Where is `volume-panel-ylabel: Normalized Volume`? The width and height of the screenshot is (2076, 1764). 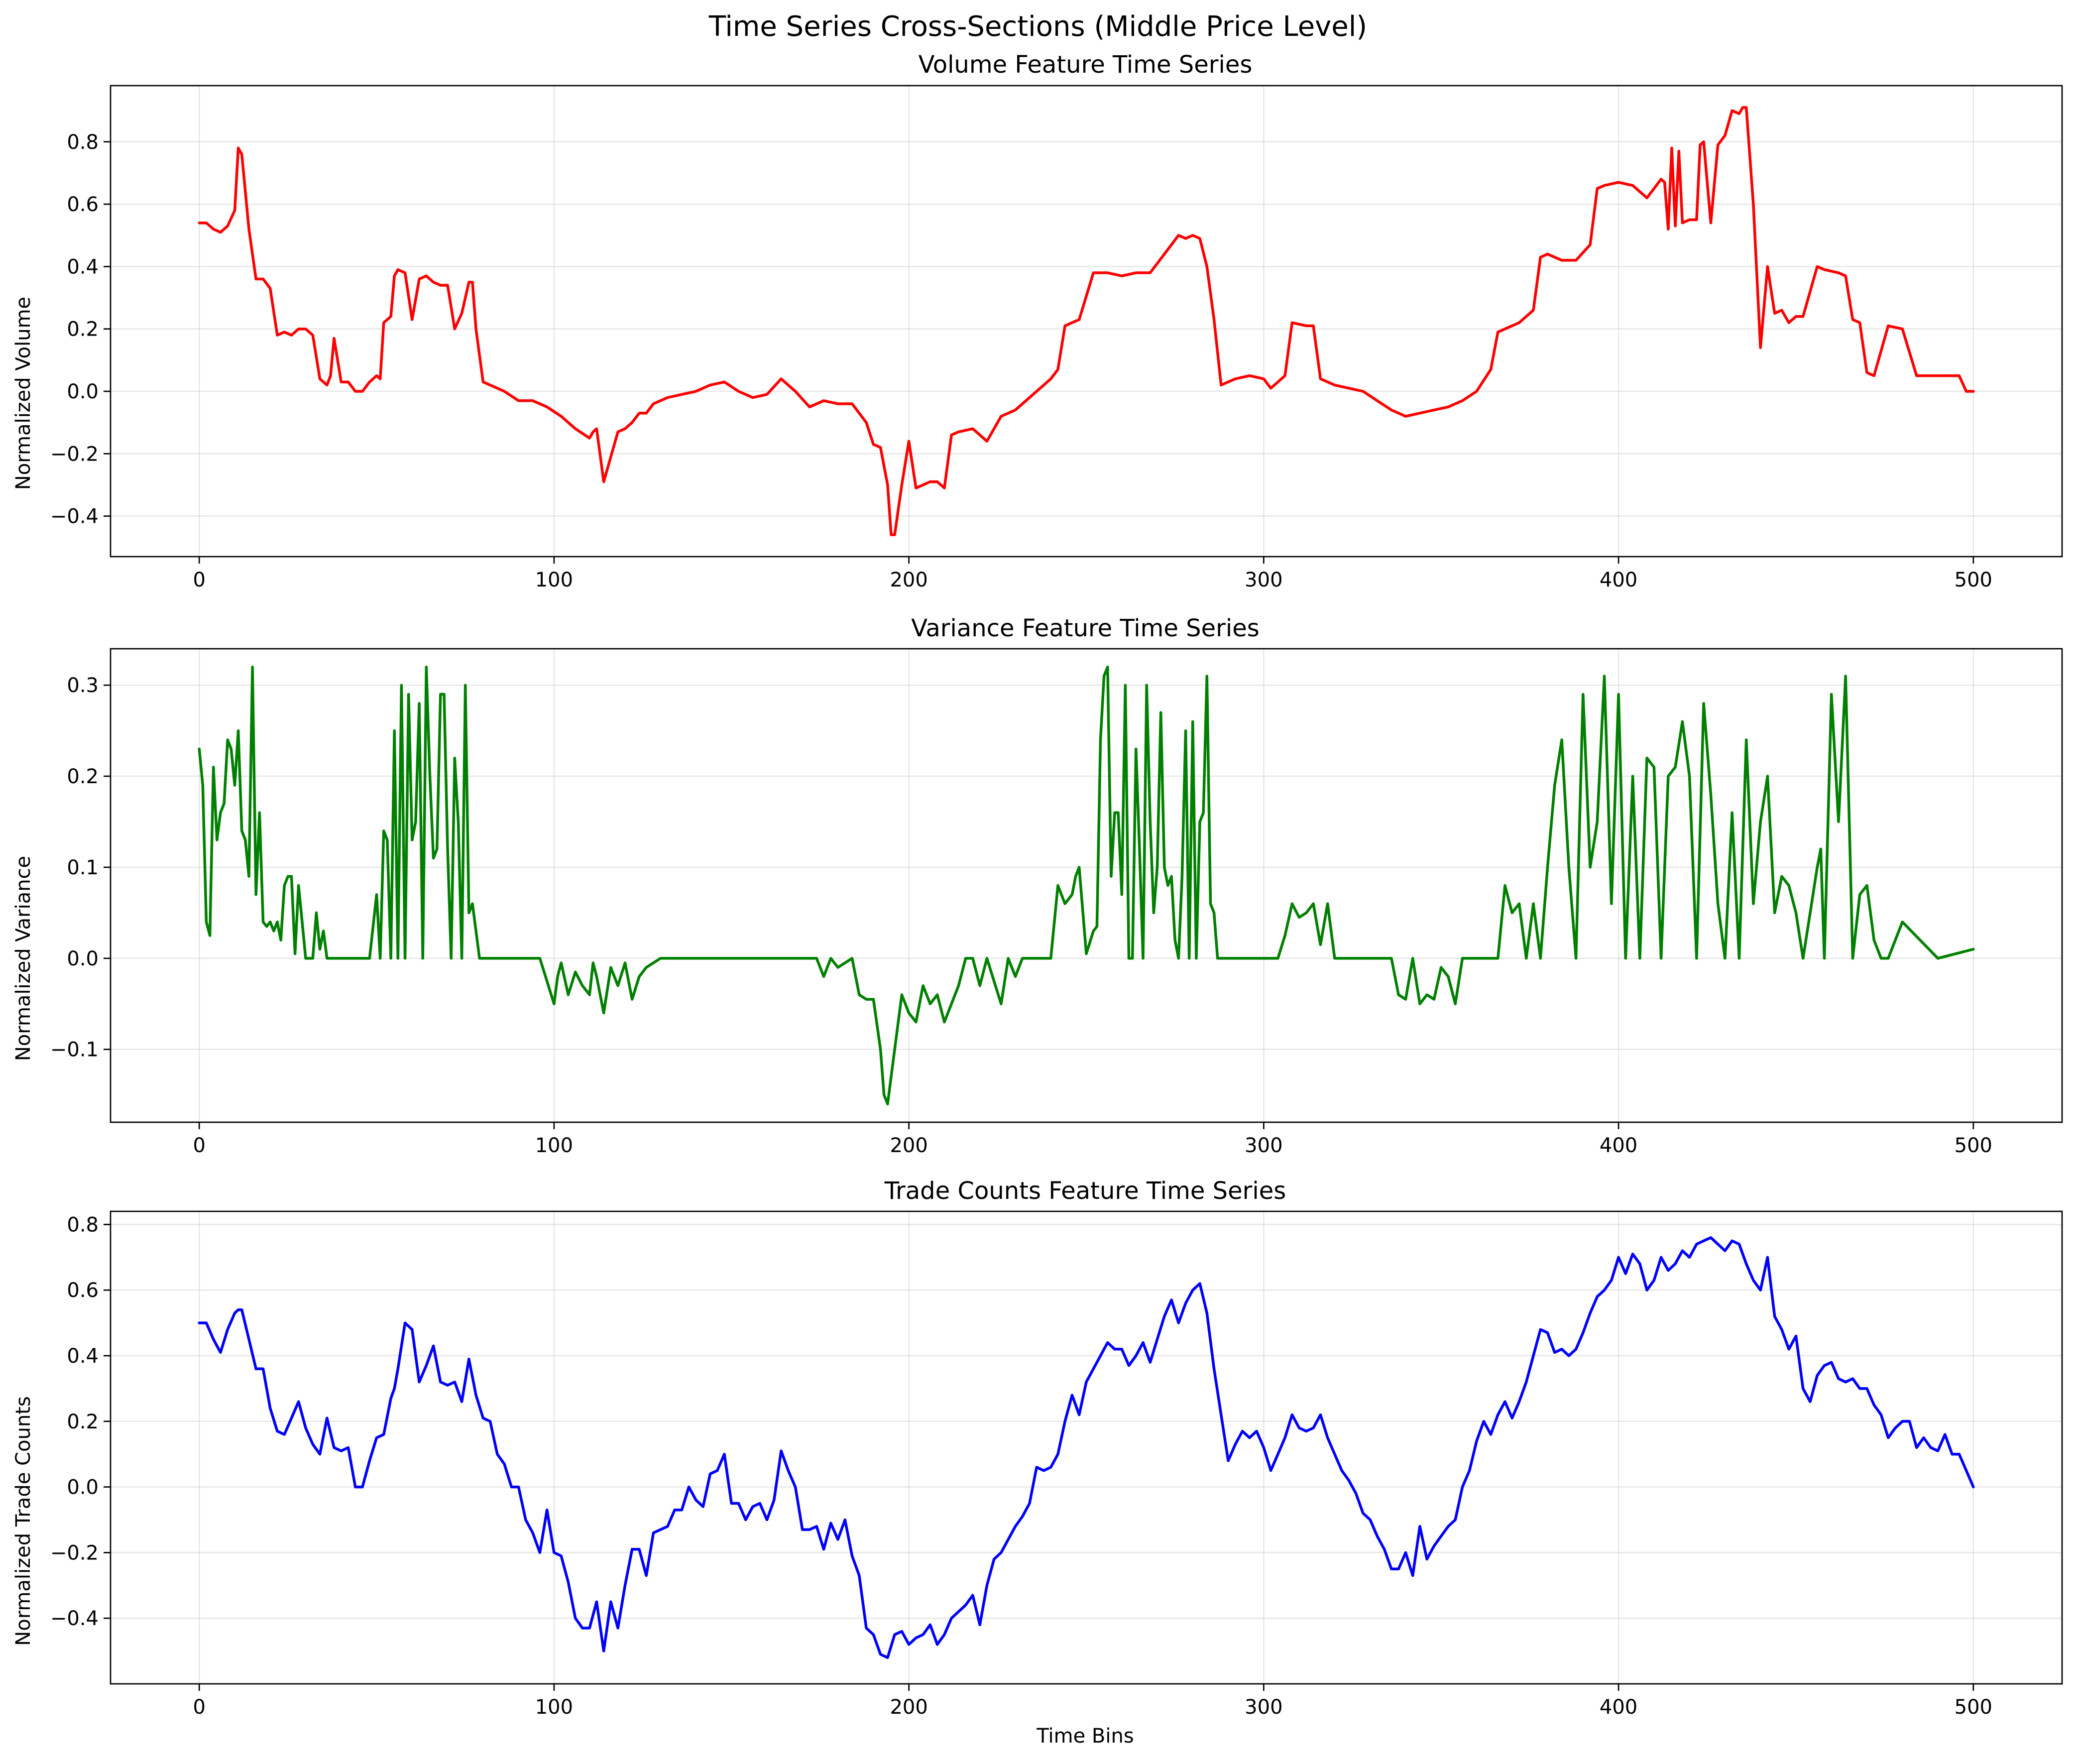 volume-panel-ylabel: Normalized Volume is located at coordinates (23, 393).